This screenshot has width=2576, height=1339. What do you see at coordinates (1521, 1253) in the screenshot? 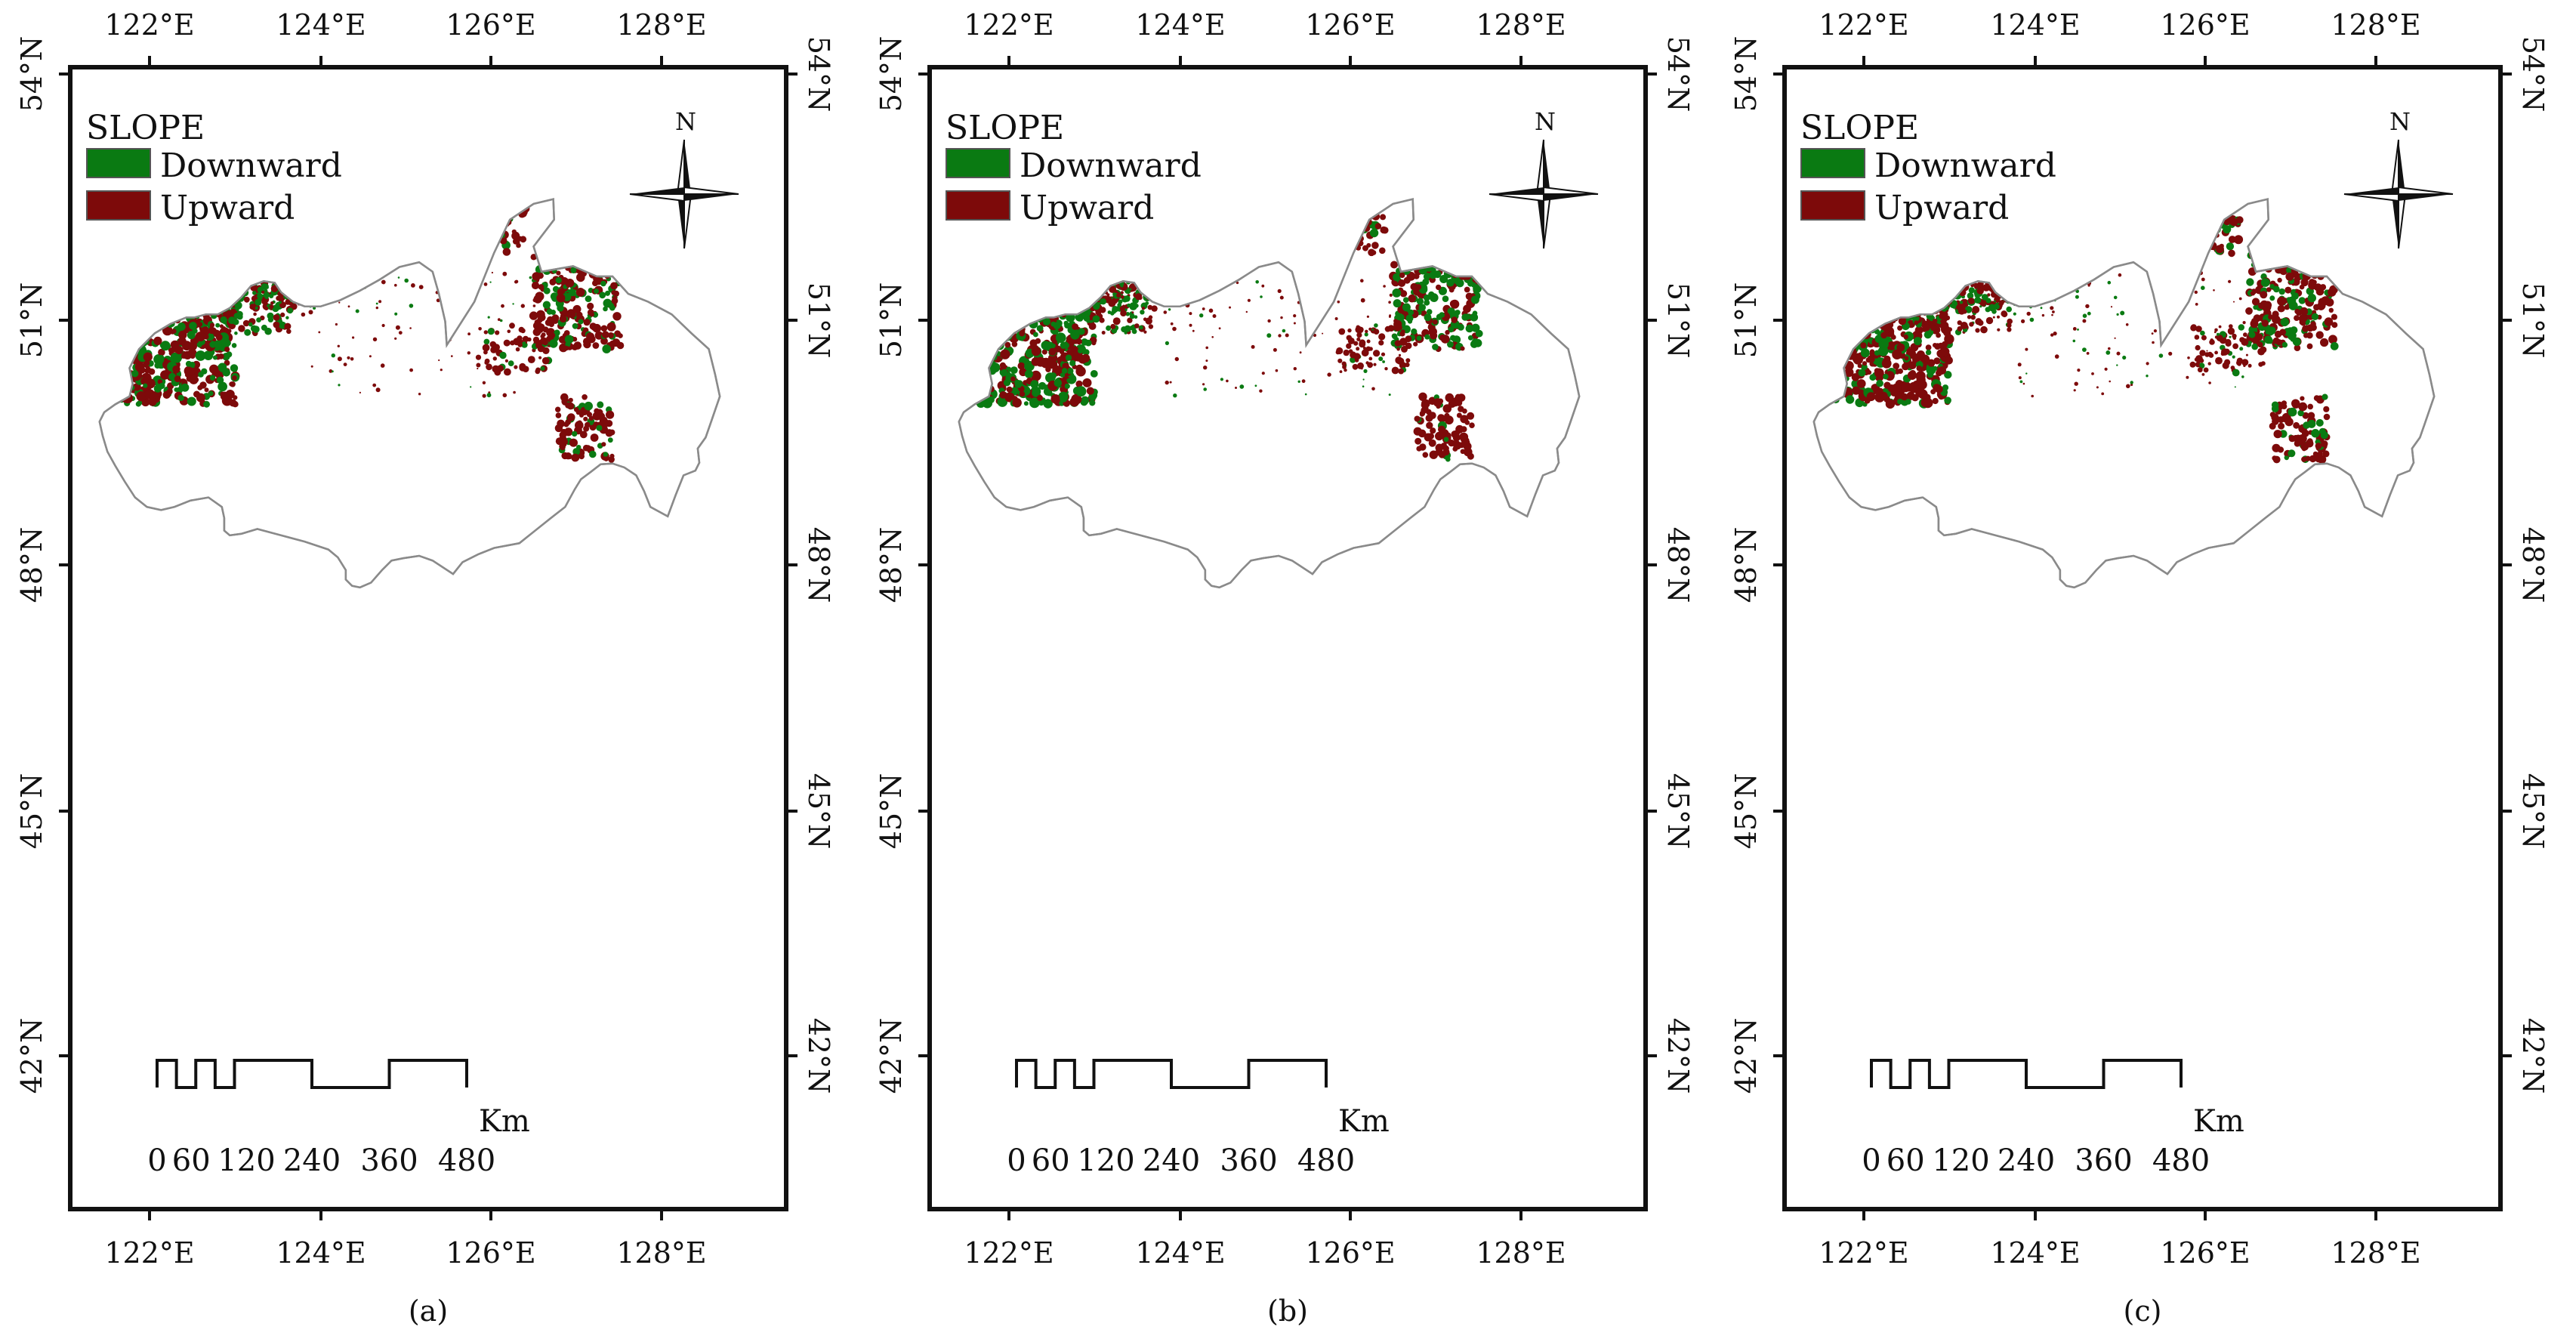
I see `longitude-label-bottom: 128°E` at bounding box center [1521, 1253].